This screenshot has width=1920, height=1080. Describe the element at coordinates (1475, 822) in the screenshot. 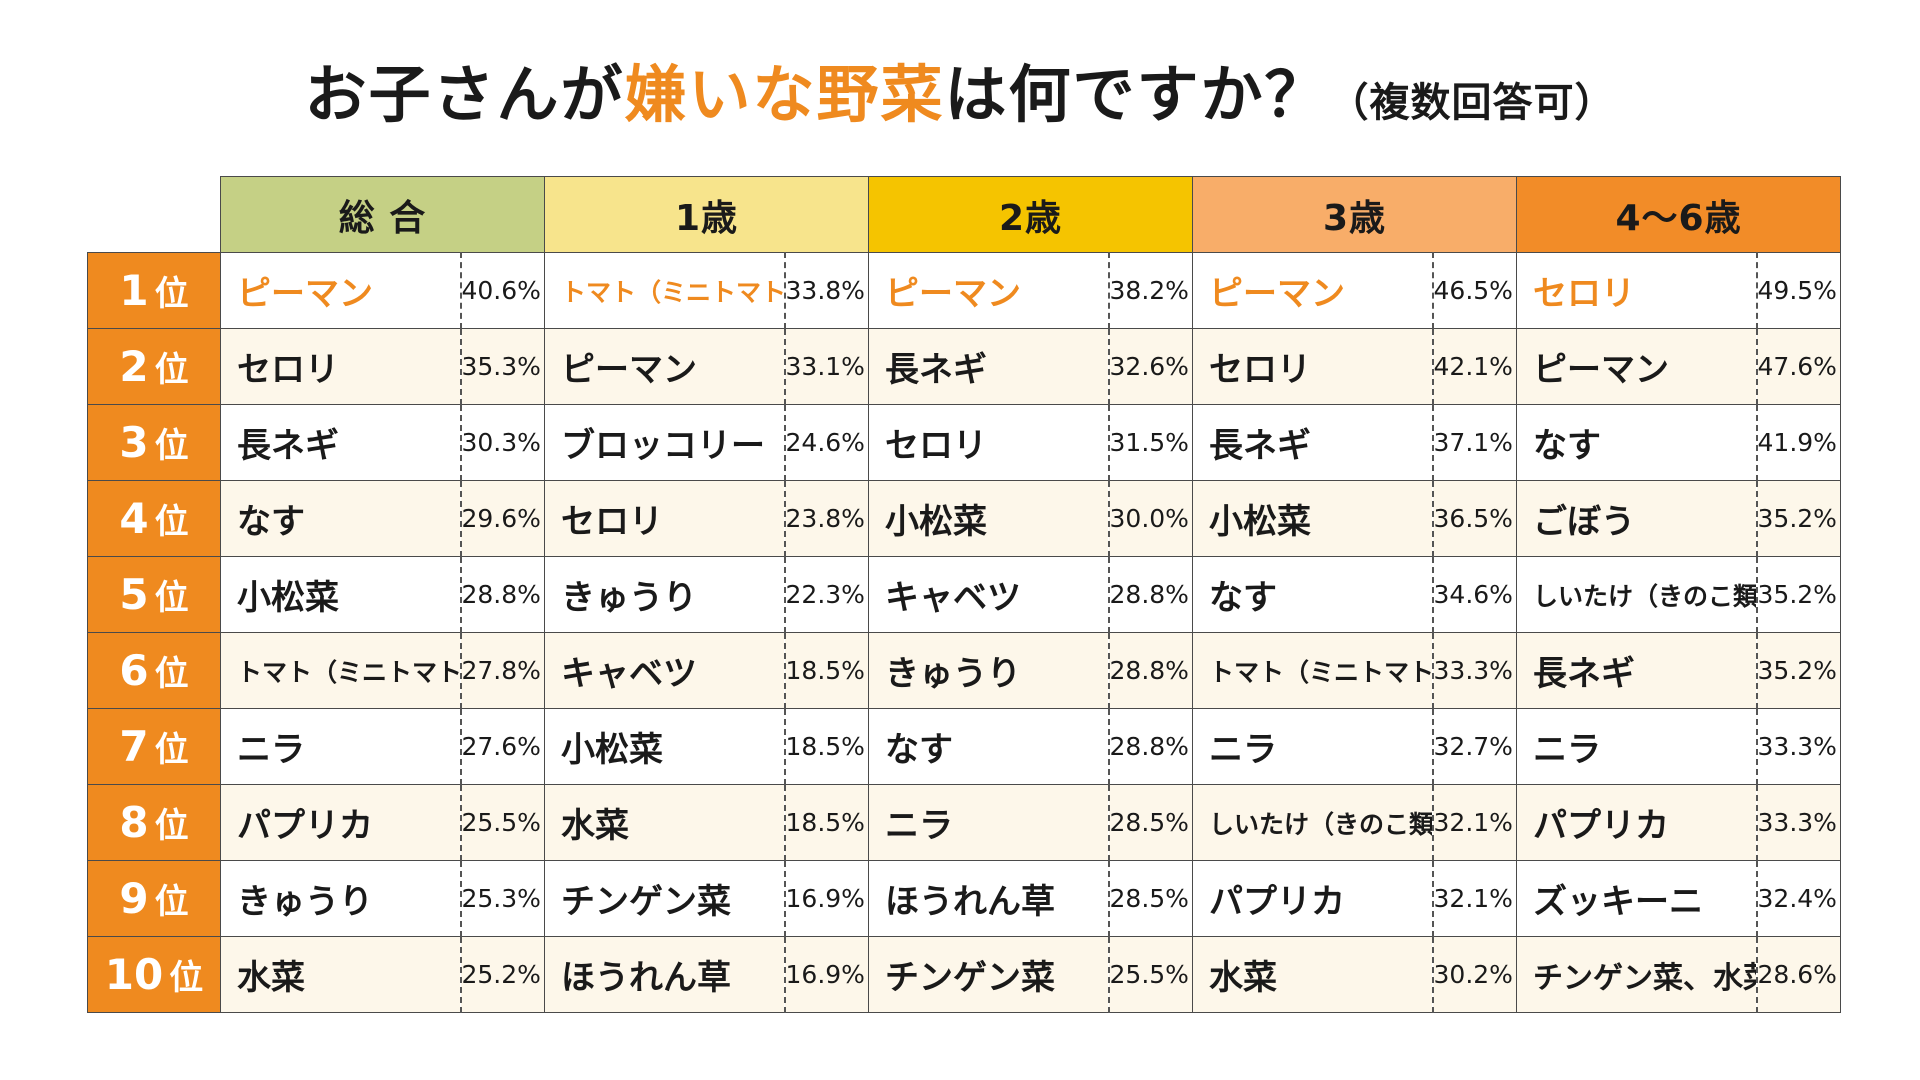

I see `percentage-value: 32.1%` at that location.